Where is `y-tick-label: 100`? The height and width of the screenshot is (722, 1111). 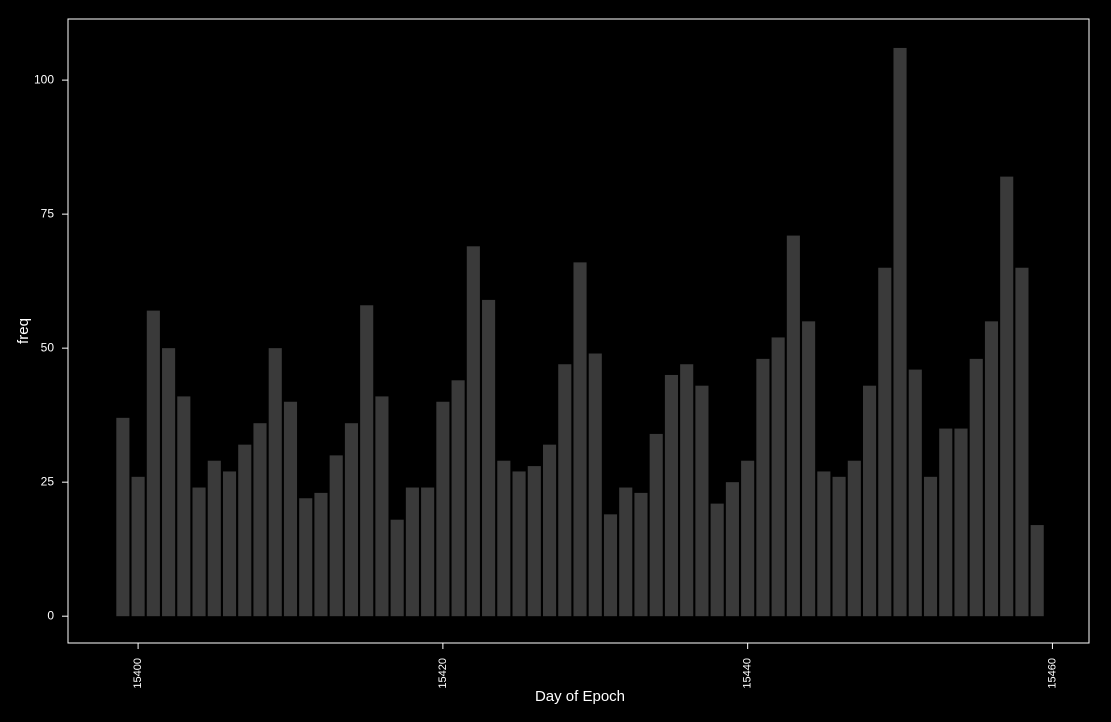 y-tick-label: 100 is located at coordinates (44, 79).